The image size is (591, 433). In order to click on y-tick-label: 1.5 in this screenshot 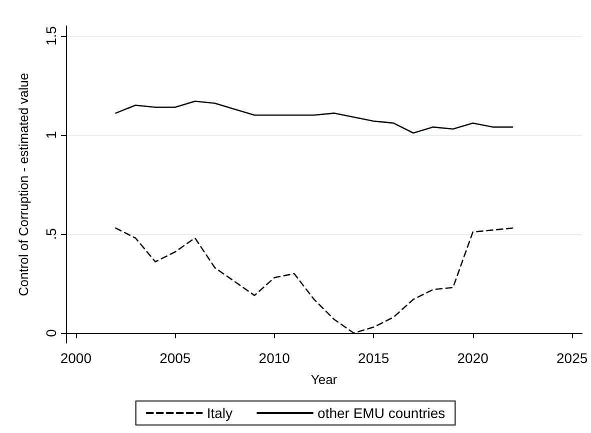, I will do `click(51, 36)`.